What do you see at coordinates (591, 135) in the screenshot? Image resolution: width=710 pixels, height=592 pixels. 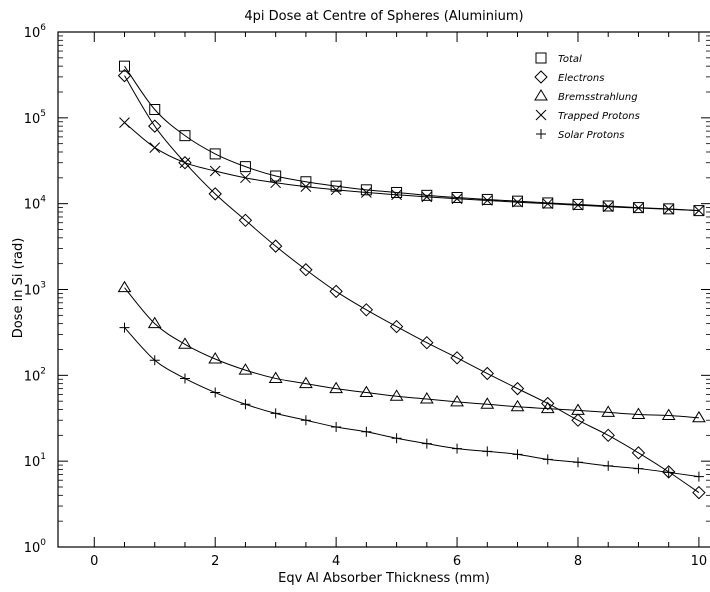 I see `legend-label-solar-protons: Solar Protons` at bounding box center [591, 135].